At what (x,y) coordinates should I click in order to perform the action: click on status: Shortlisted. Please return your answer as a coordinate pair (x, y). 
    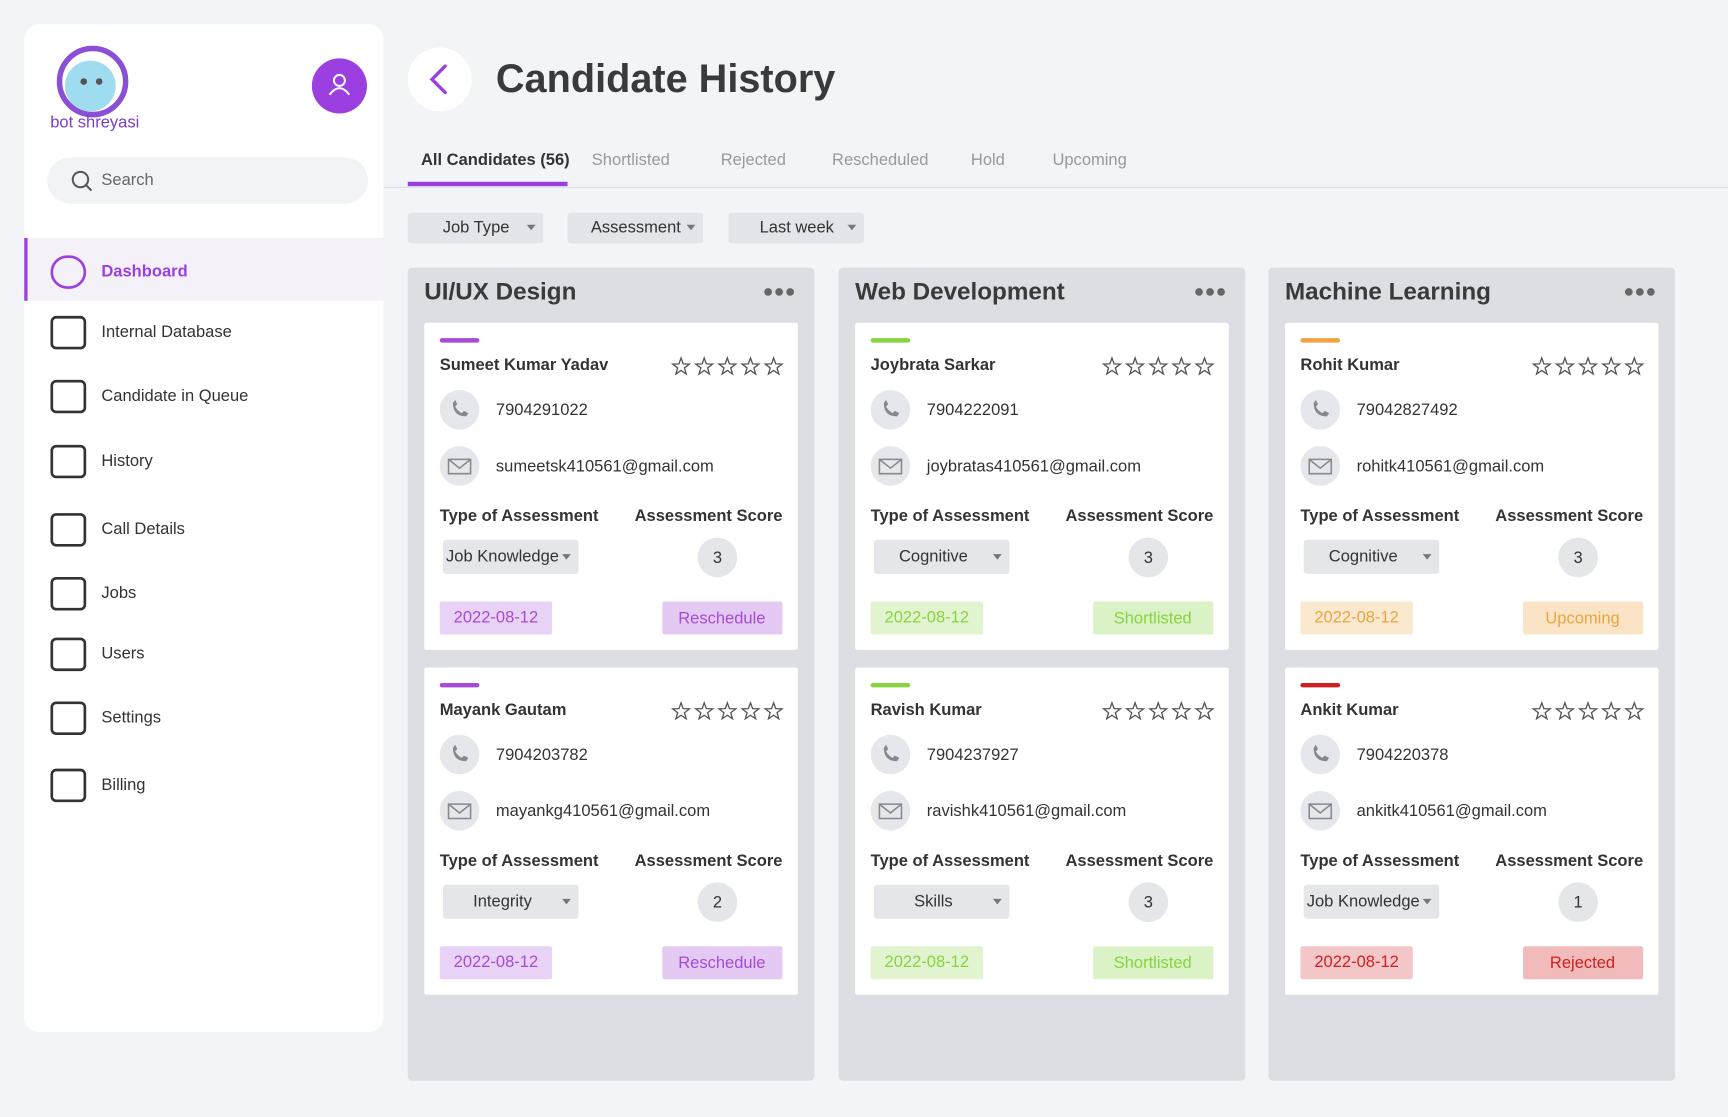
    Looking at the image, I should click on (1153, 962).